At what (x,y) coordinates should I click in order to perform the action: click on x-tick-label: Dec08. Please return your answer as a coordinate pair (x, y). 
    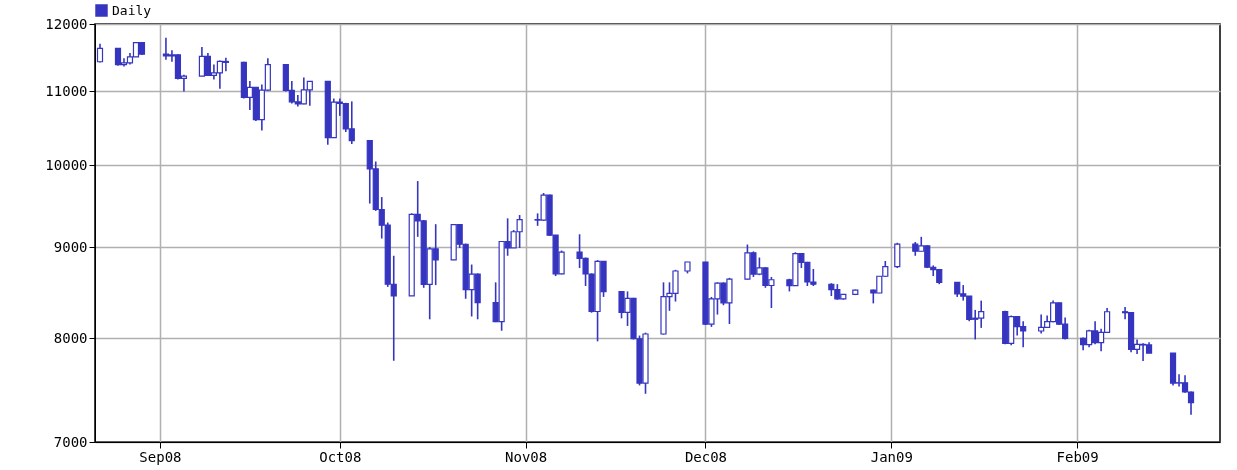
    Looking at the image, I should click on (706, 456).